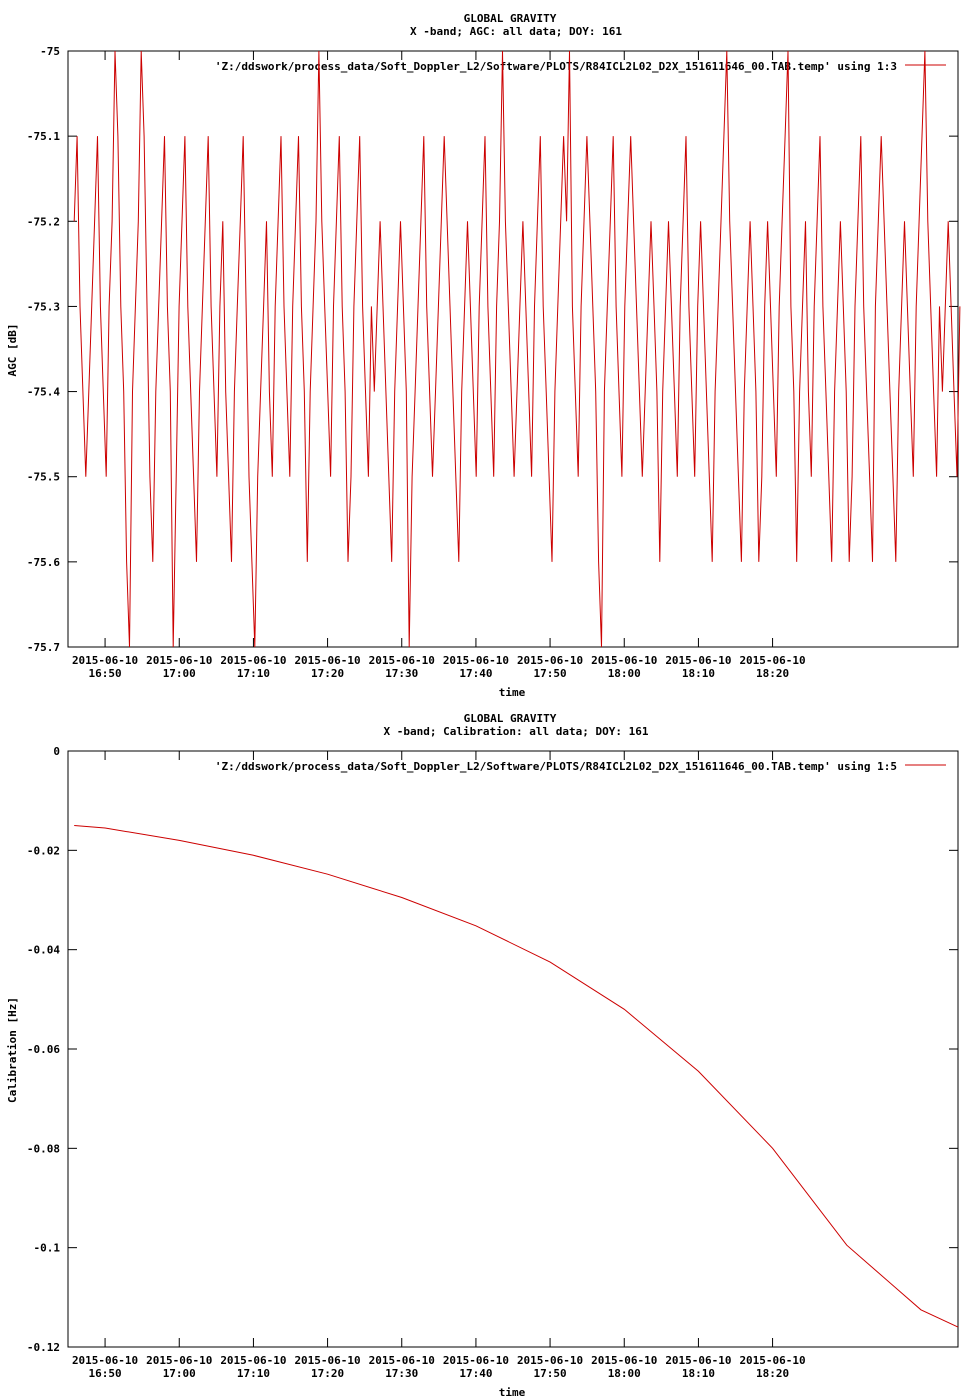  What do you see at coordinates (179, 1373) in the screenshot?
I see `calibration-xtick-time-label: 17:00` at bounding box center [179, 1373].